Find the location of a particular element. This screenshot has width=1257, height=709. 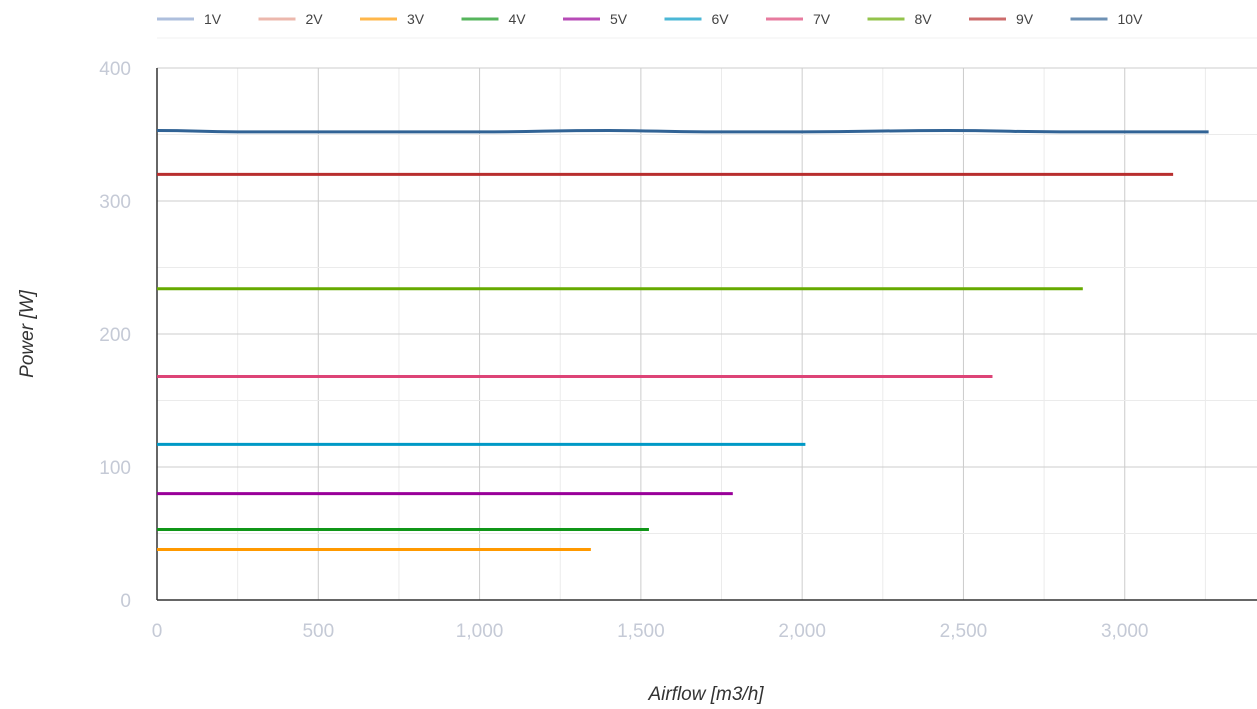

y-tick-label: 0 is located at coordinates (125, 601).